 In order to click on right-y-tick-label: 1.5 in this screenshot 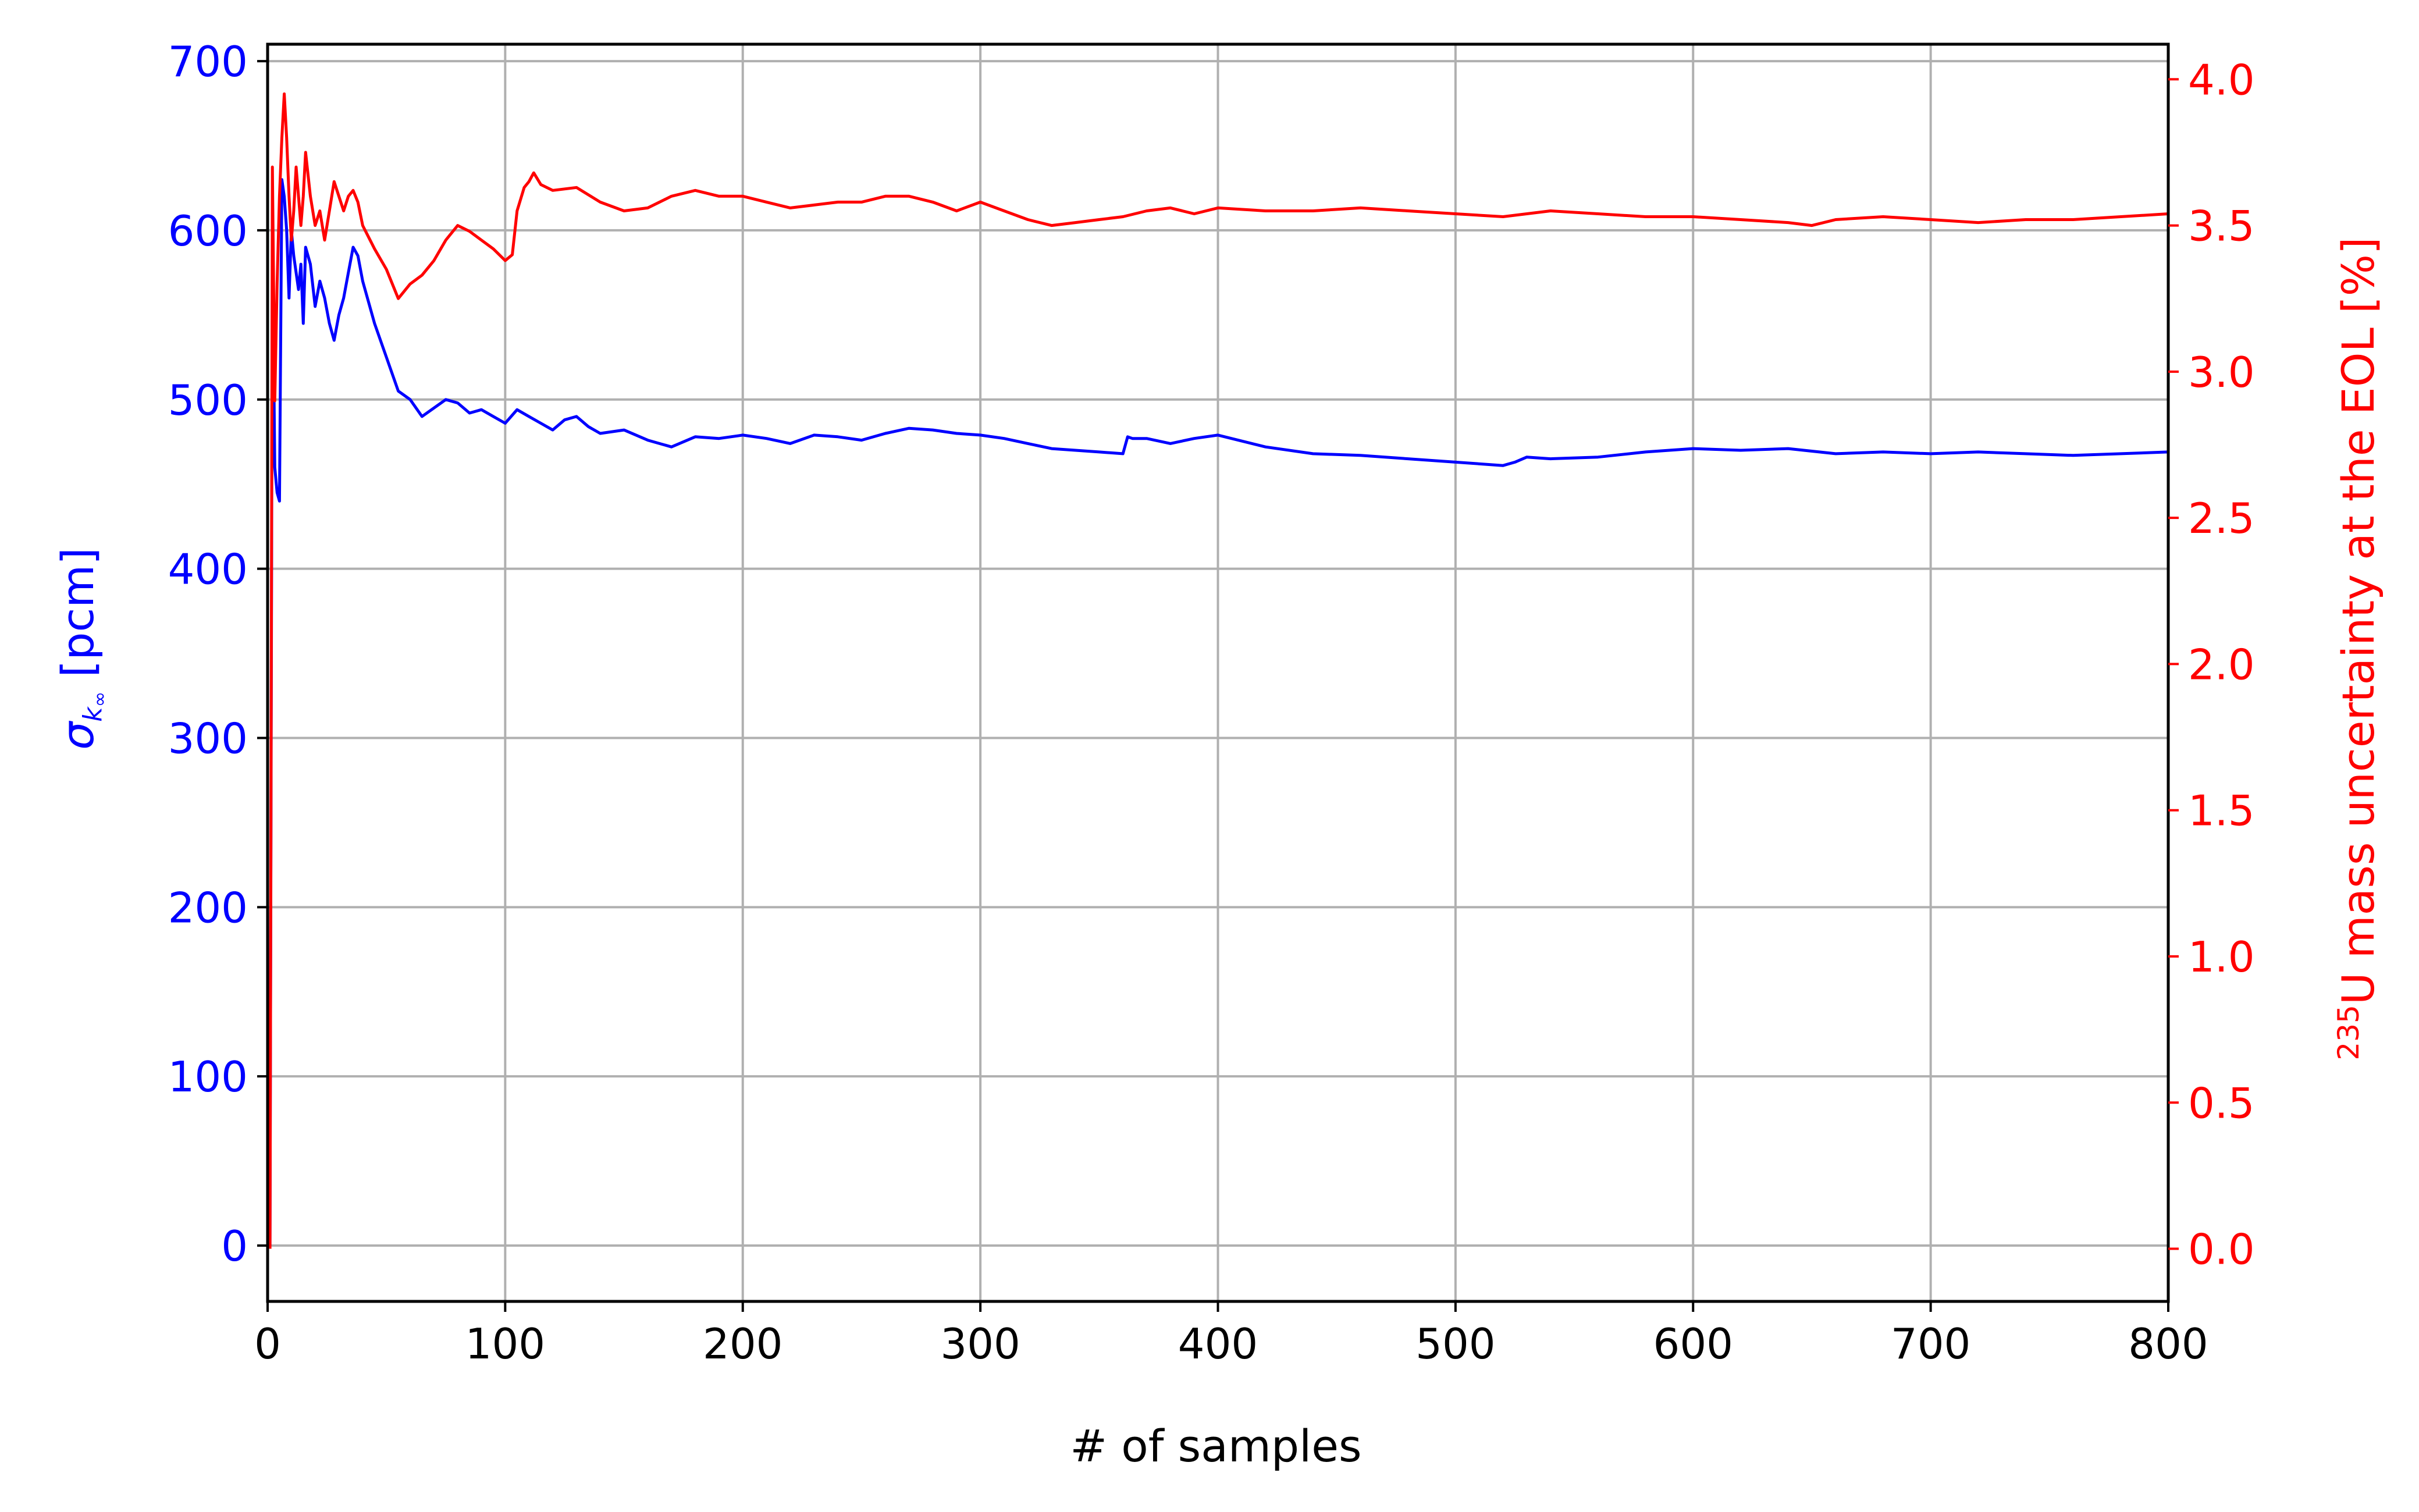, I will do `click(2221, 811)`.